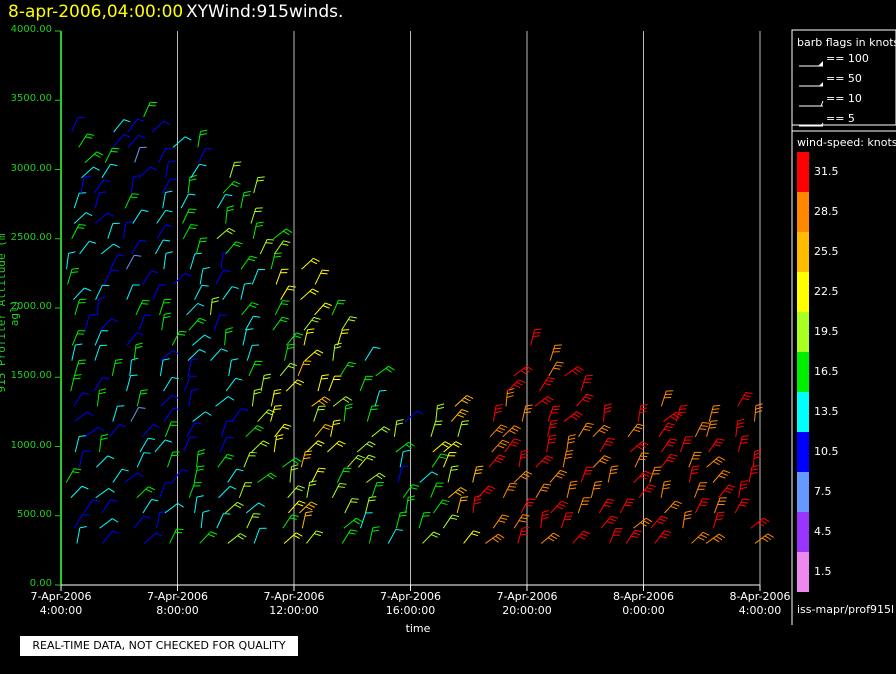 The image size is (896, 674). What do you see at coordinates (294, 603) in the screenshot?
I see `x-tick-label: 7-Apr-2006 12:00:00` at bounding box center [294, 603].